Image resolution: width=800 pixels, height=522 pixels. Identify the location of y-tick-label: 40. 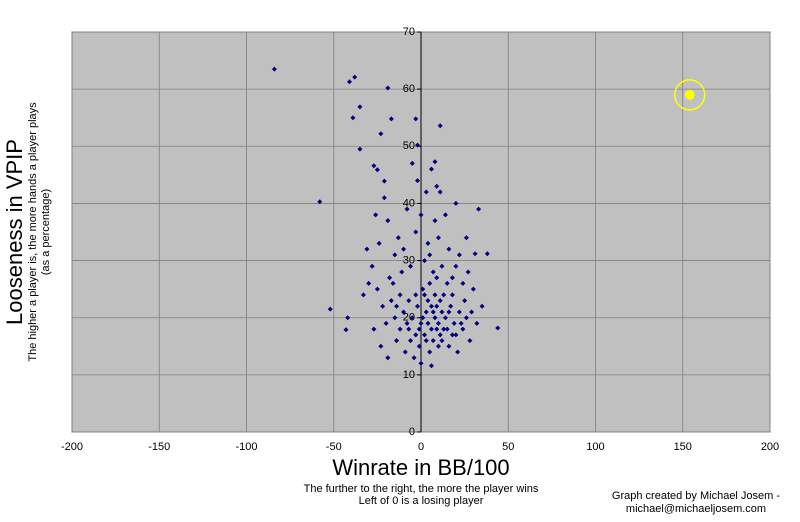
(409, 203).